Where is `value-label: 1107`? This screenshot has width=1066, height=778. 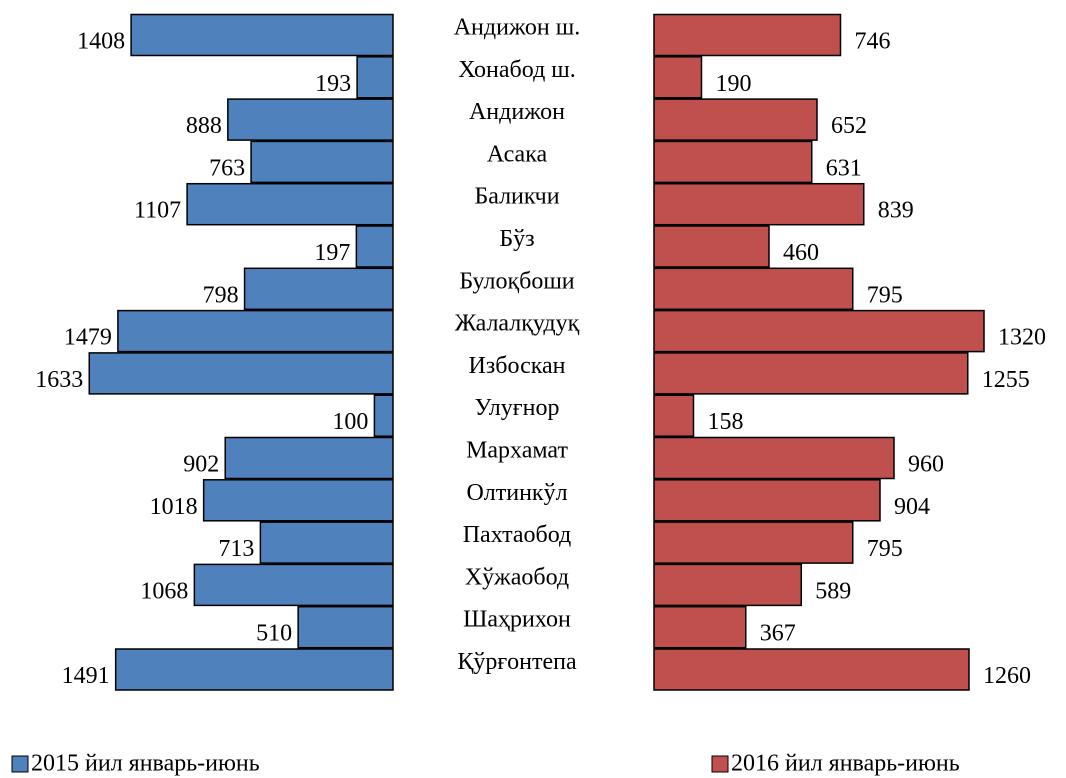
value-label: 1107 is located at coordinates (157, 211).